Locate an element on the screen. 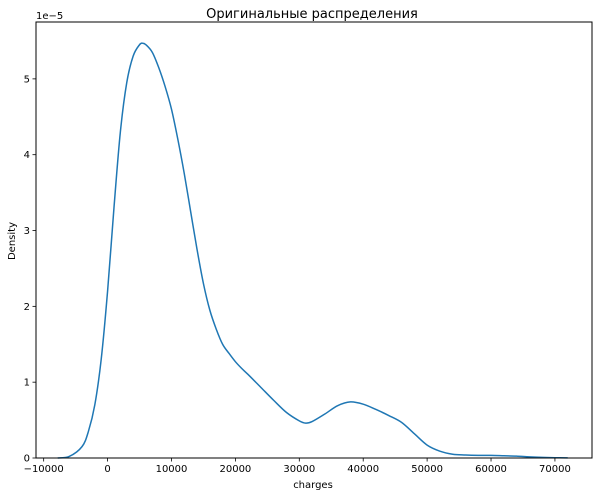 Image resolution: width=599 pixels, height=496 pixels. x-tick-label: 30000 is located at coordinates (299, 469).